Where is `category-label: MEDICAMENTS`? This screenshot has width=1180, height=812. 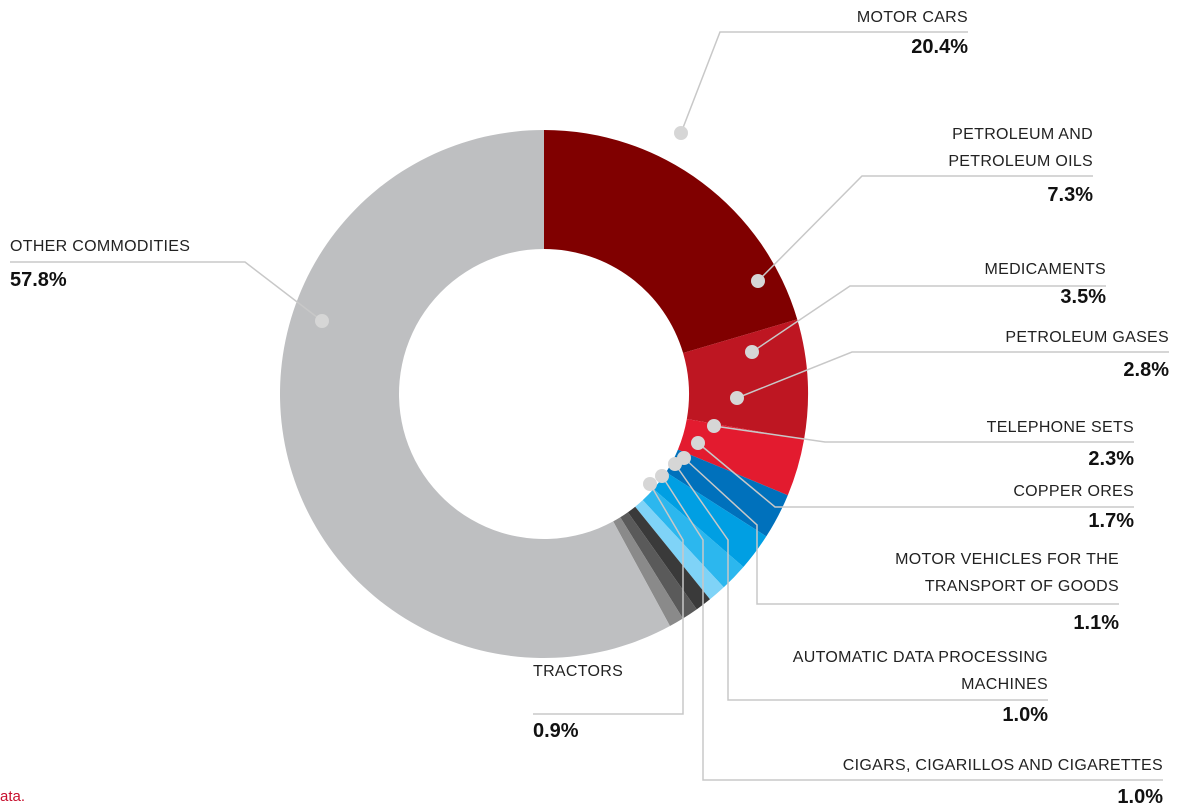 category-label: MEDICAMENTS is located at coordinates (1045, 269).